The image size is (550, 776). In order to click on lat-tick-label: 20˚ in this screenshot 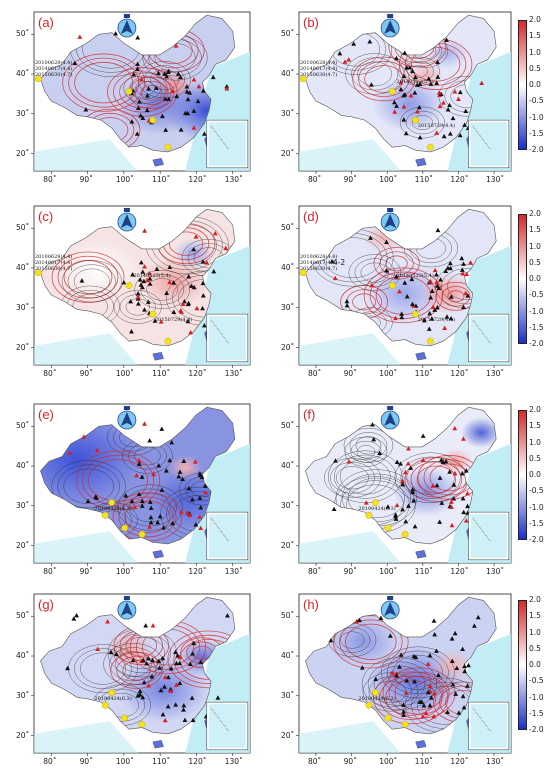, I will do `click(288, 347)`.